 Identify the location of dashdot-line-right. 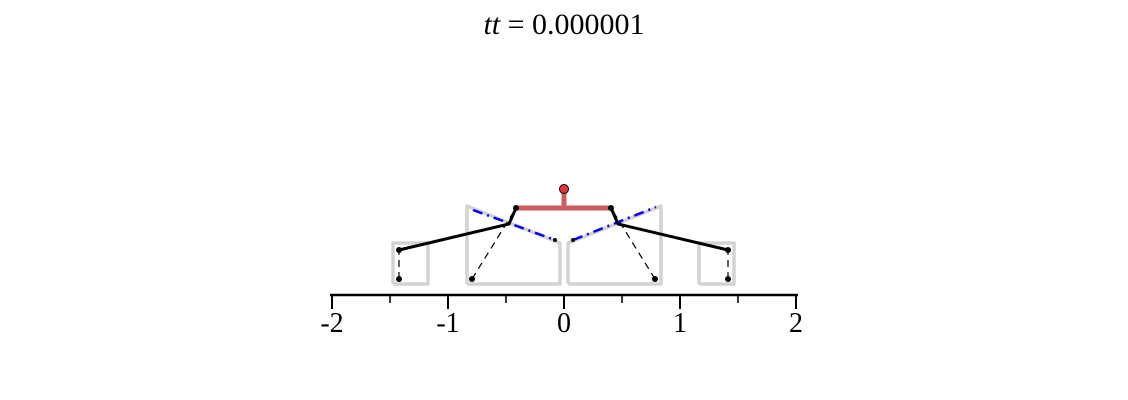
(614, 223).